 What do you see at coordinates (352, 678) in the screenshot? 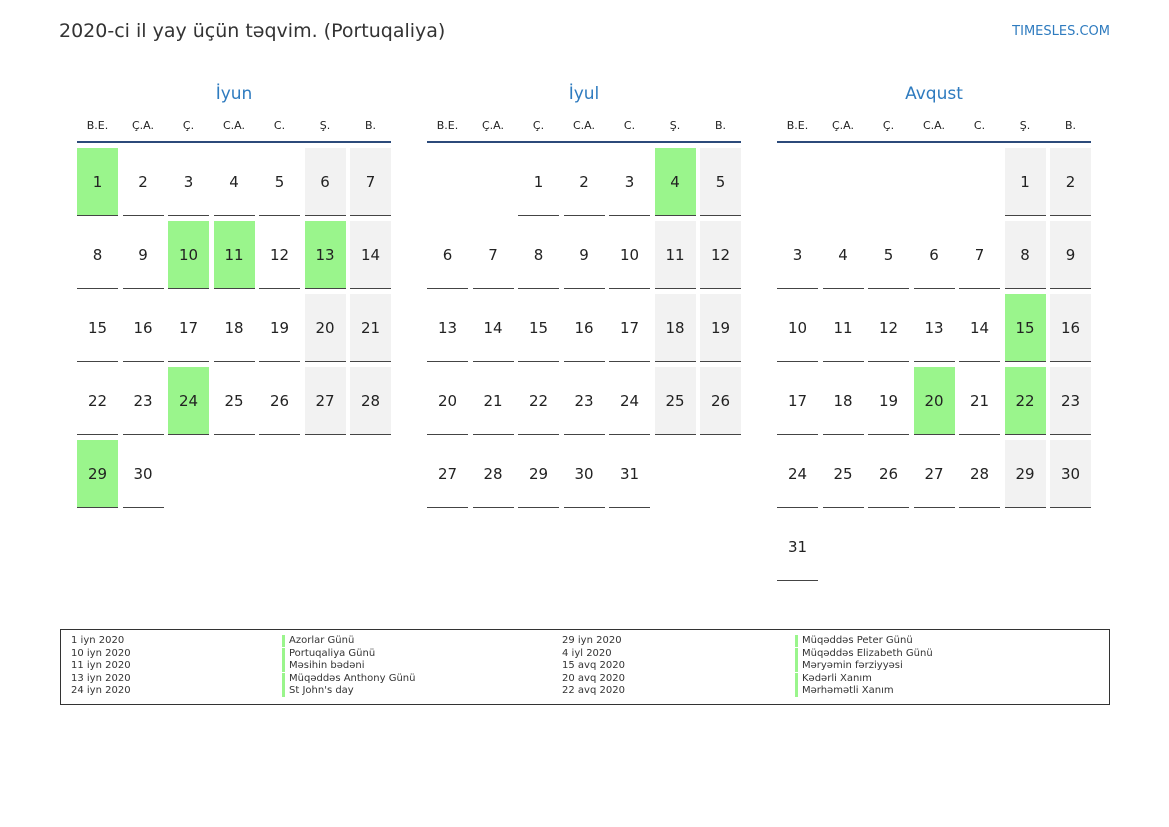
I see `holiday-name: Müqəddəs Anthony Günü` at bounding box center [352, 678].